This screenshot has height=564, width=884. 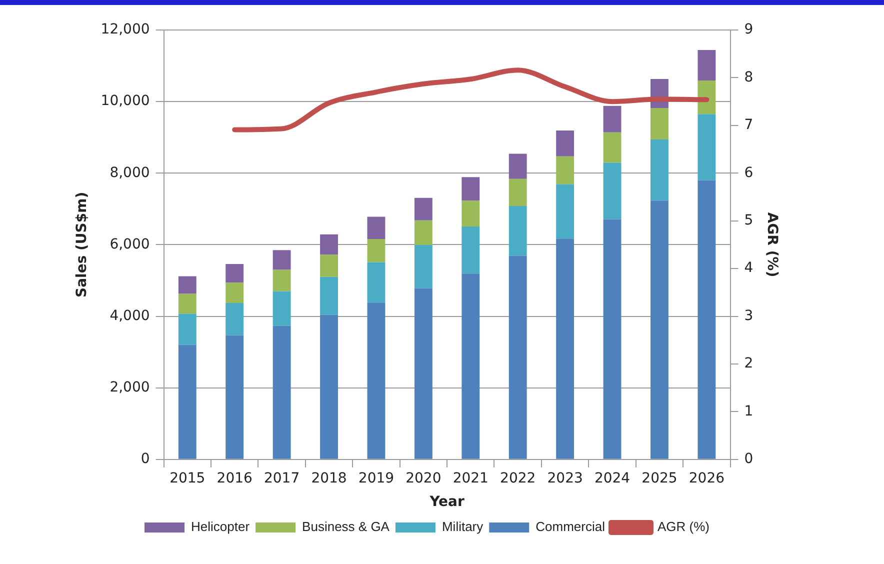 I want to click on x-tick-label: 2017, so click(x=282, y=478).